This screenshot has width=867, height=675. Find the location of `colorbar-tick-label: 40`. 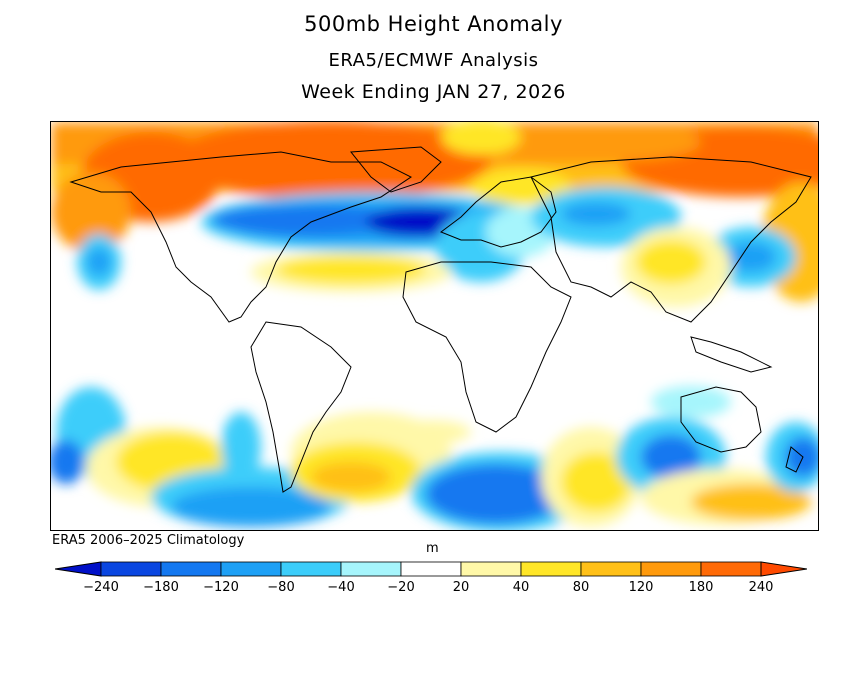

colorbar-tick-label: 40 is located at coordinates (521, 587).